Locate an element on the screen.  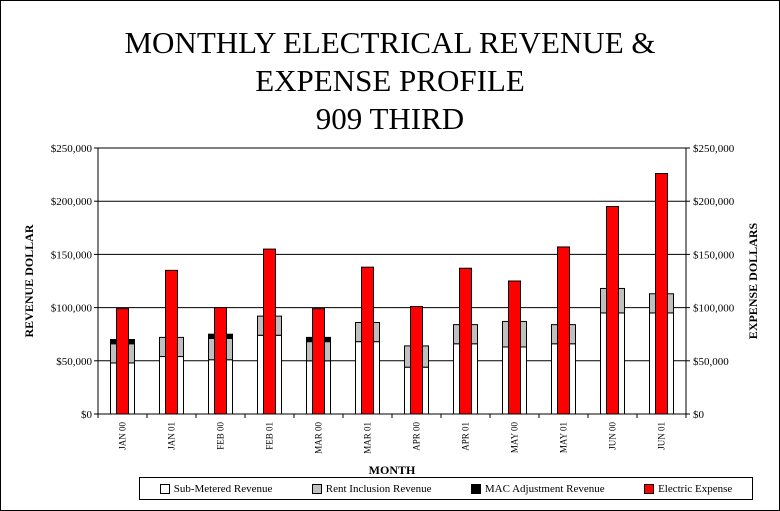
y-tick-label-right: $100,000 is located at coordinates (714, 309).